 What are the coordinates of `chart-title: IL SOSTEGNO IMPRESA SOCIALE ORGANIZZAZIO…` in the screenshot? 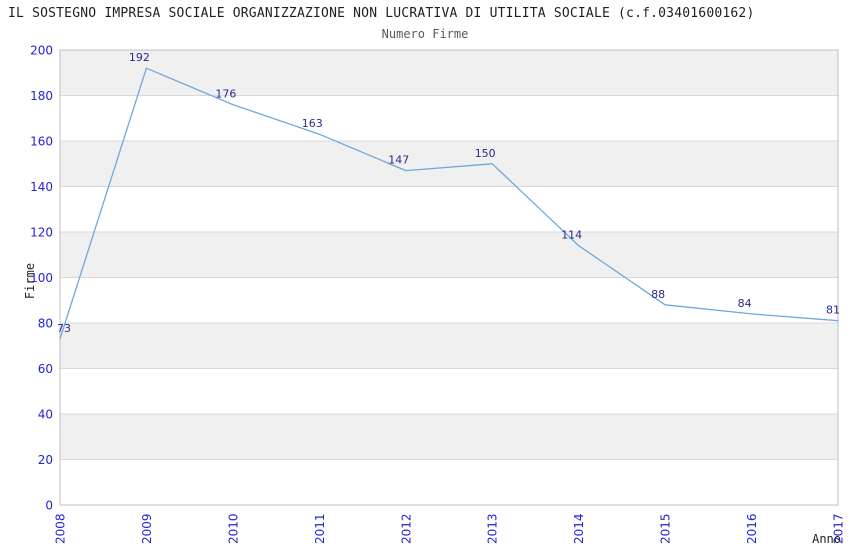 It's located at (381, 13).